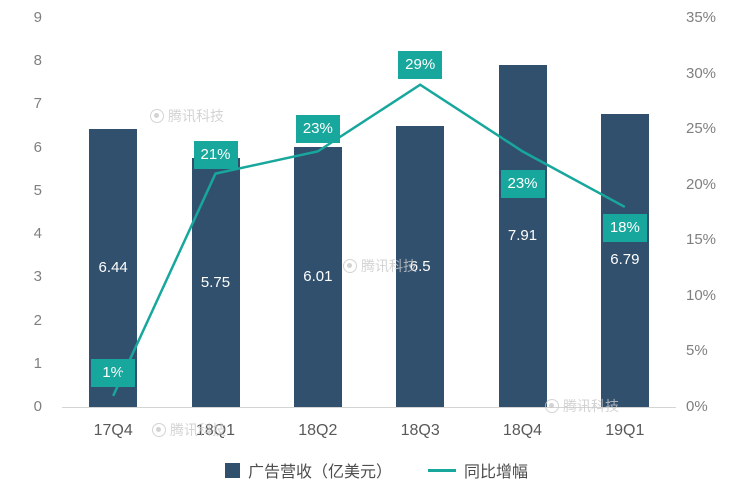 Image resolution: width=753 pixels, height=498 pixels. What do you see at coordinates (701, 240) in the screenshot?
I see `y-axis-tick-right: 15%` at bounding box center [701, 240].